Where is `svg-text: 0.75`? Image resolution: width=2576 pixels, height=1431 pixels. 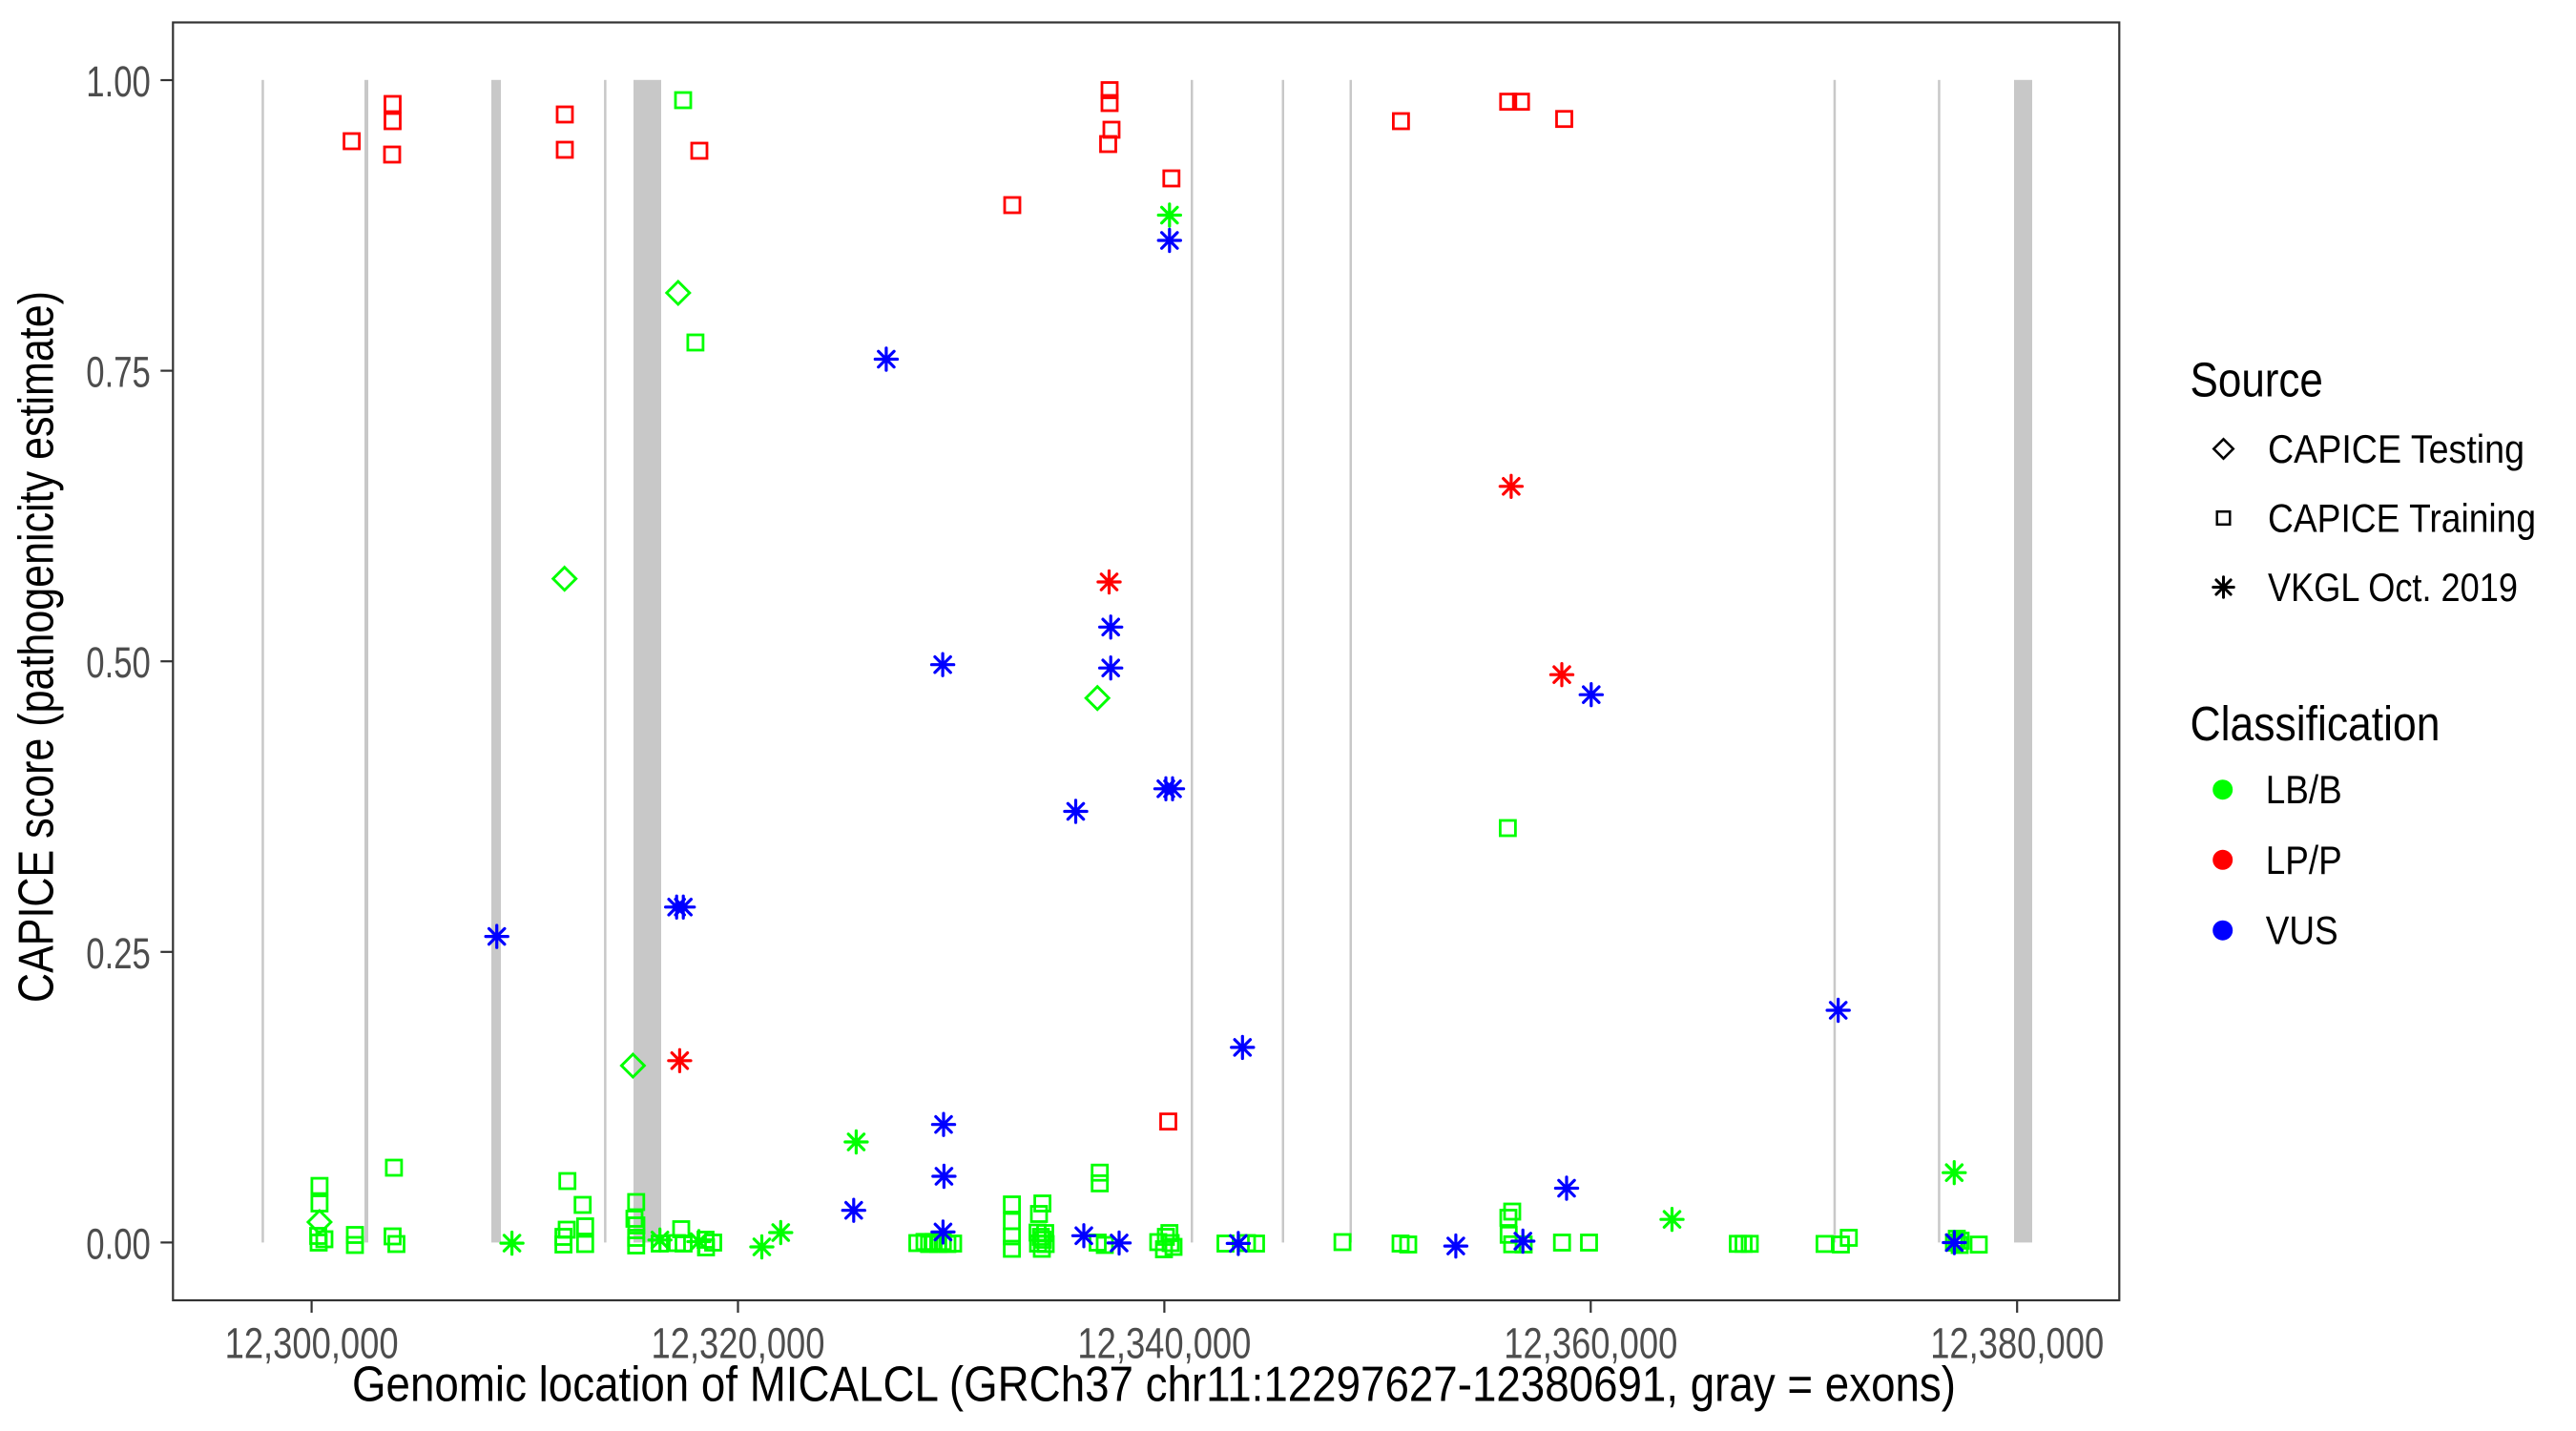 svg-text: 0.75 is located at coordinates (118, 372).